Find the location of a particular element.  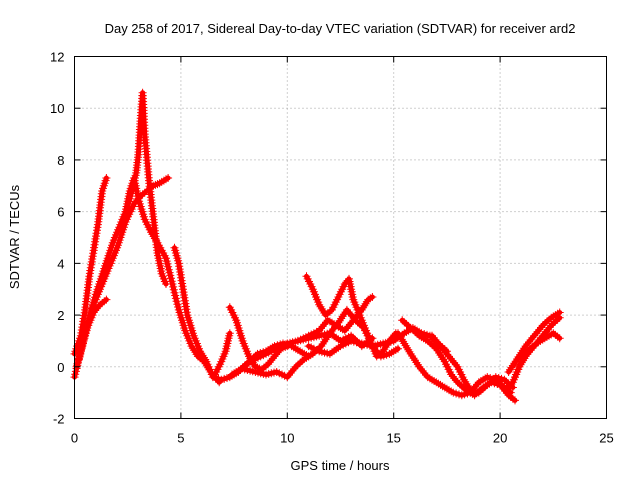

x-tick-label: 10 is located at coordinates (287, 438).